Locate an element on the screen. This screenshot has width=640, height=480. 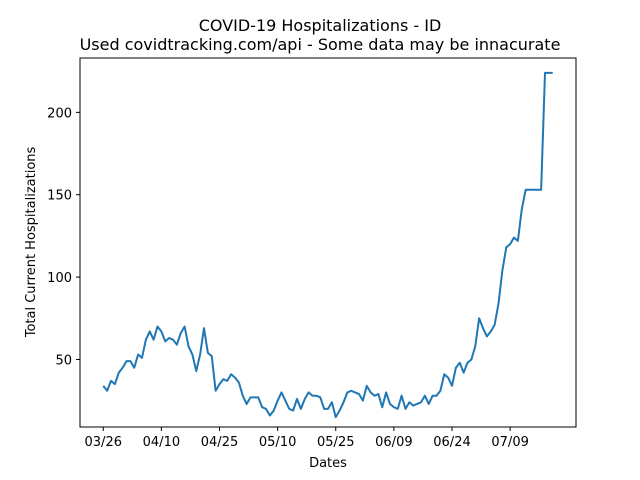
x-tick-label: 03/26 is located at coordinates (103, 442).